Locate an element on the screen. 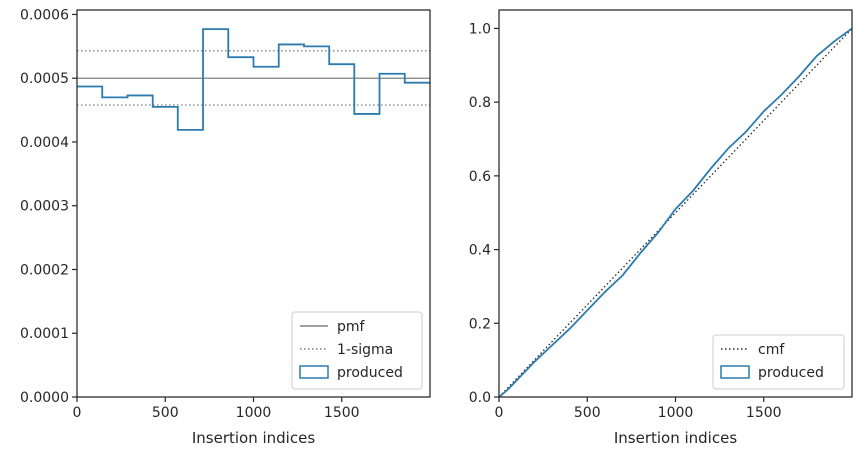  y-tick-label: 0.0003 is located at coordinates (44, 207).